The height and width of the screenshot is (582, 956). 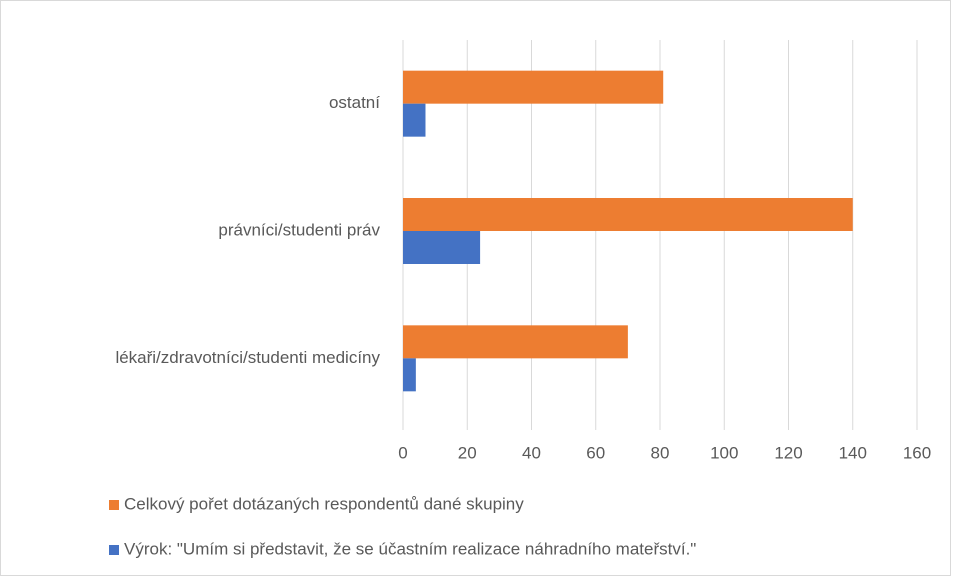 What do you see at coordinates (467, 452) in the screenshot?
I see `x-tick-label: 20` at bounding box center [467, 452].